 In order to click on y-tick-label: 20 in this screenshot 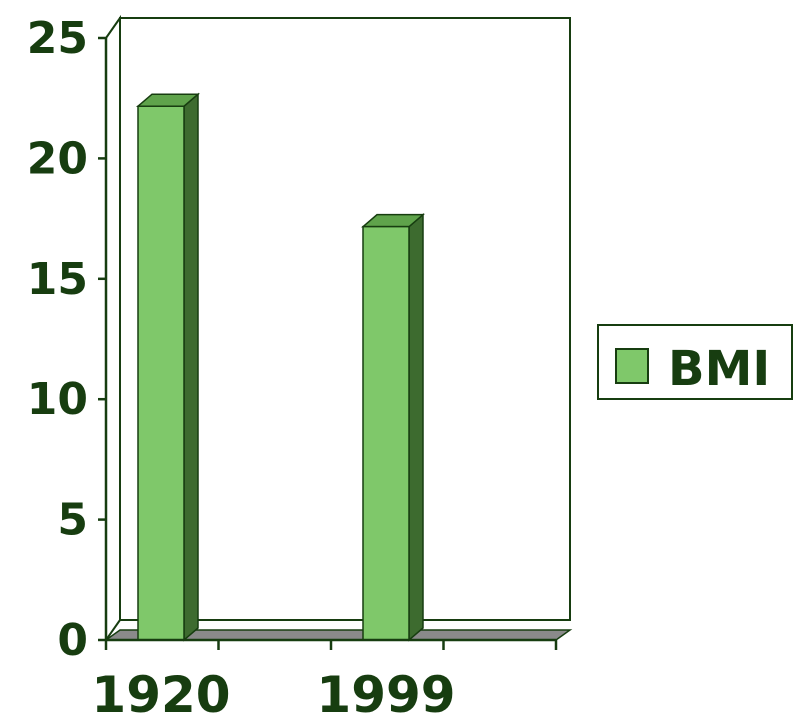, I will do `click(57, 158)`.